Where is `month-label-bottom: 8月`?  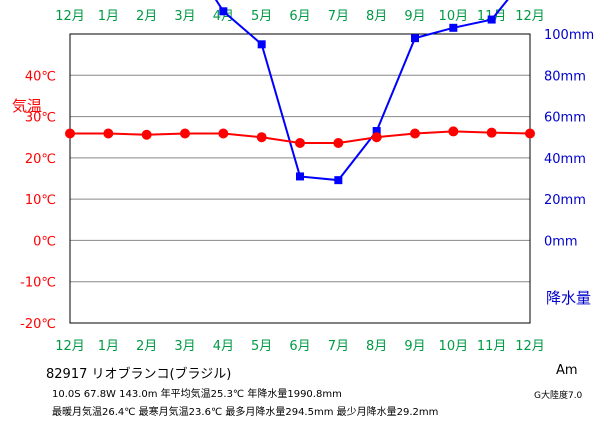
month-label-bottom: 8月 is located at coordinates (376, 346).